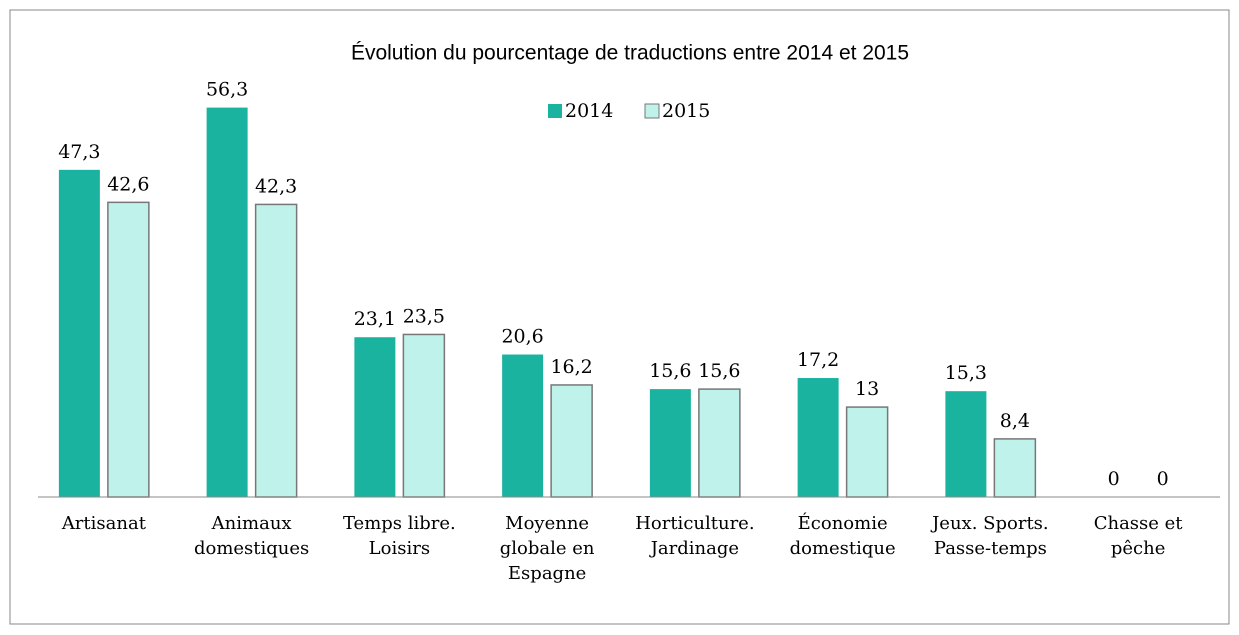 The width and height of the screenshot is (1239, 635). I want to click on x-tick-label: Horticulture. Jardinage, so click(695, 536).